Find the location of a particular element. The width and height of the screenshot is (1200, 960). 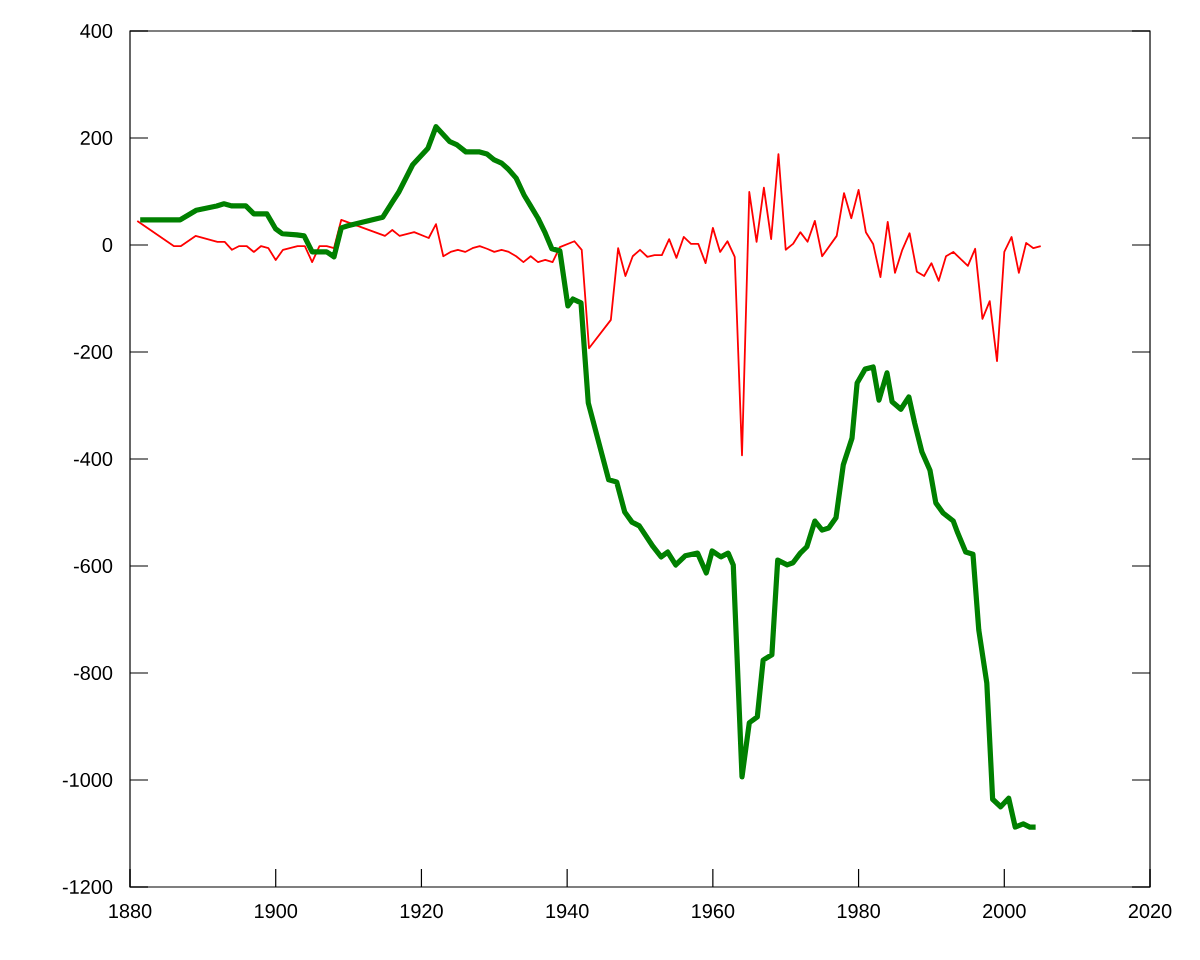

y-tick-label: 200 is located at coordinates (96, 138).